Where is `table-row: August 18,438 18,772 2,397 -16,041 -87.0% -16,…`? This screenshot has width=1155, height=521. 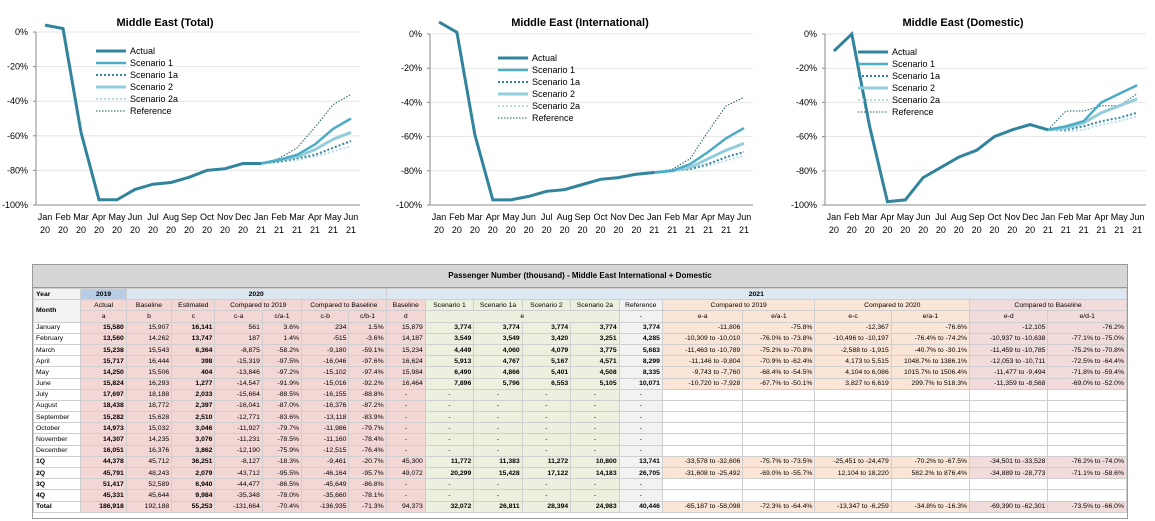
table-row: August 18,438 18,772 2,397 -16,041 -87.0% -16,… is located at coordinates (579, 406).